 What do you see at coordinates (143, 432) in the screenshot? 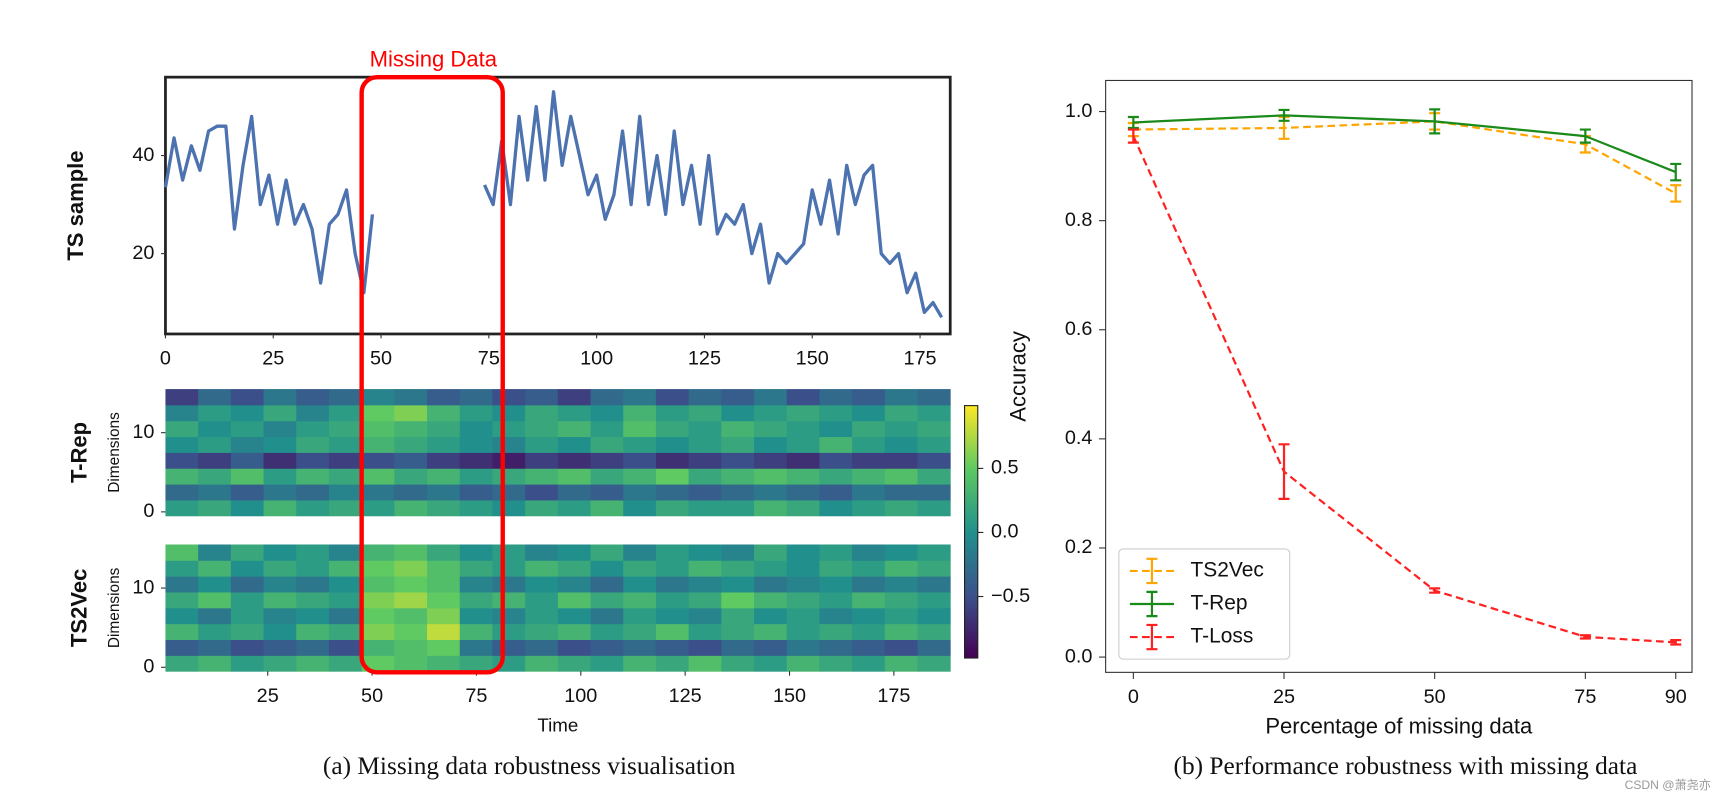
I see `y-tick-label: 10` at bounding box center [143, 432].